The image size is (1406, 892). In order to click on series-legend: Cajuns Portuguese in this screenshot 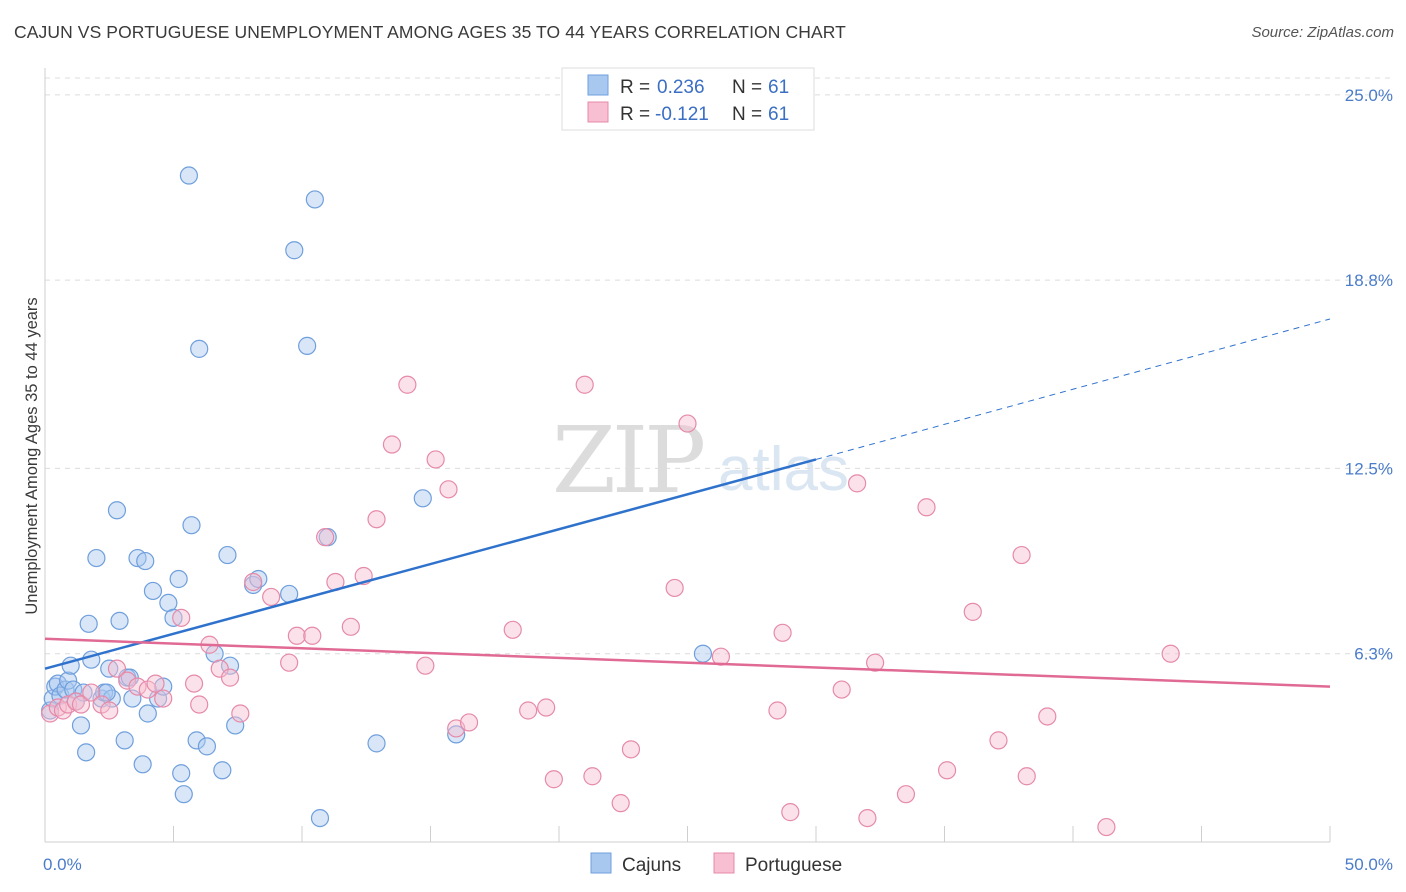, I will do `click(716, 864)`.